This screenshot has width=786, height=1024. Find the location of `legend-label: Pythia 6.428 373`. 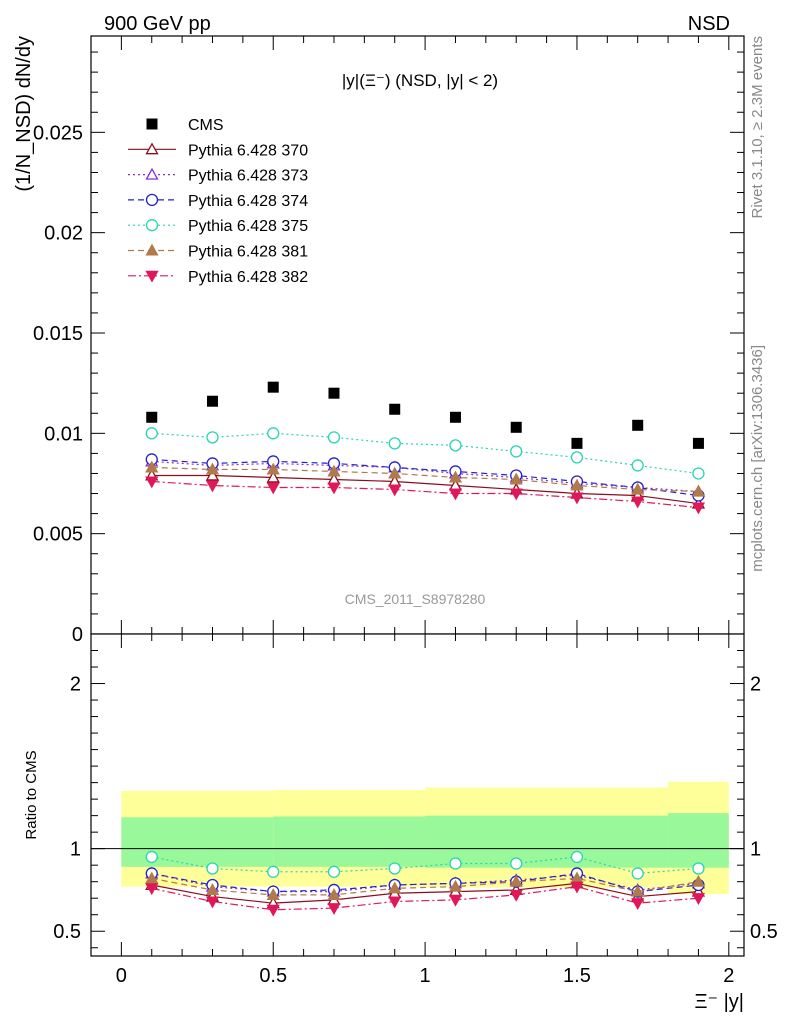

legend-label: Pythia 6.428 373 is located at coordinates (248, 176).